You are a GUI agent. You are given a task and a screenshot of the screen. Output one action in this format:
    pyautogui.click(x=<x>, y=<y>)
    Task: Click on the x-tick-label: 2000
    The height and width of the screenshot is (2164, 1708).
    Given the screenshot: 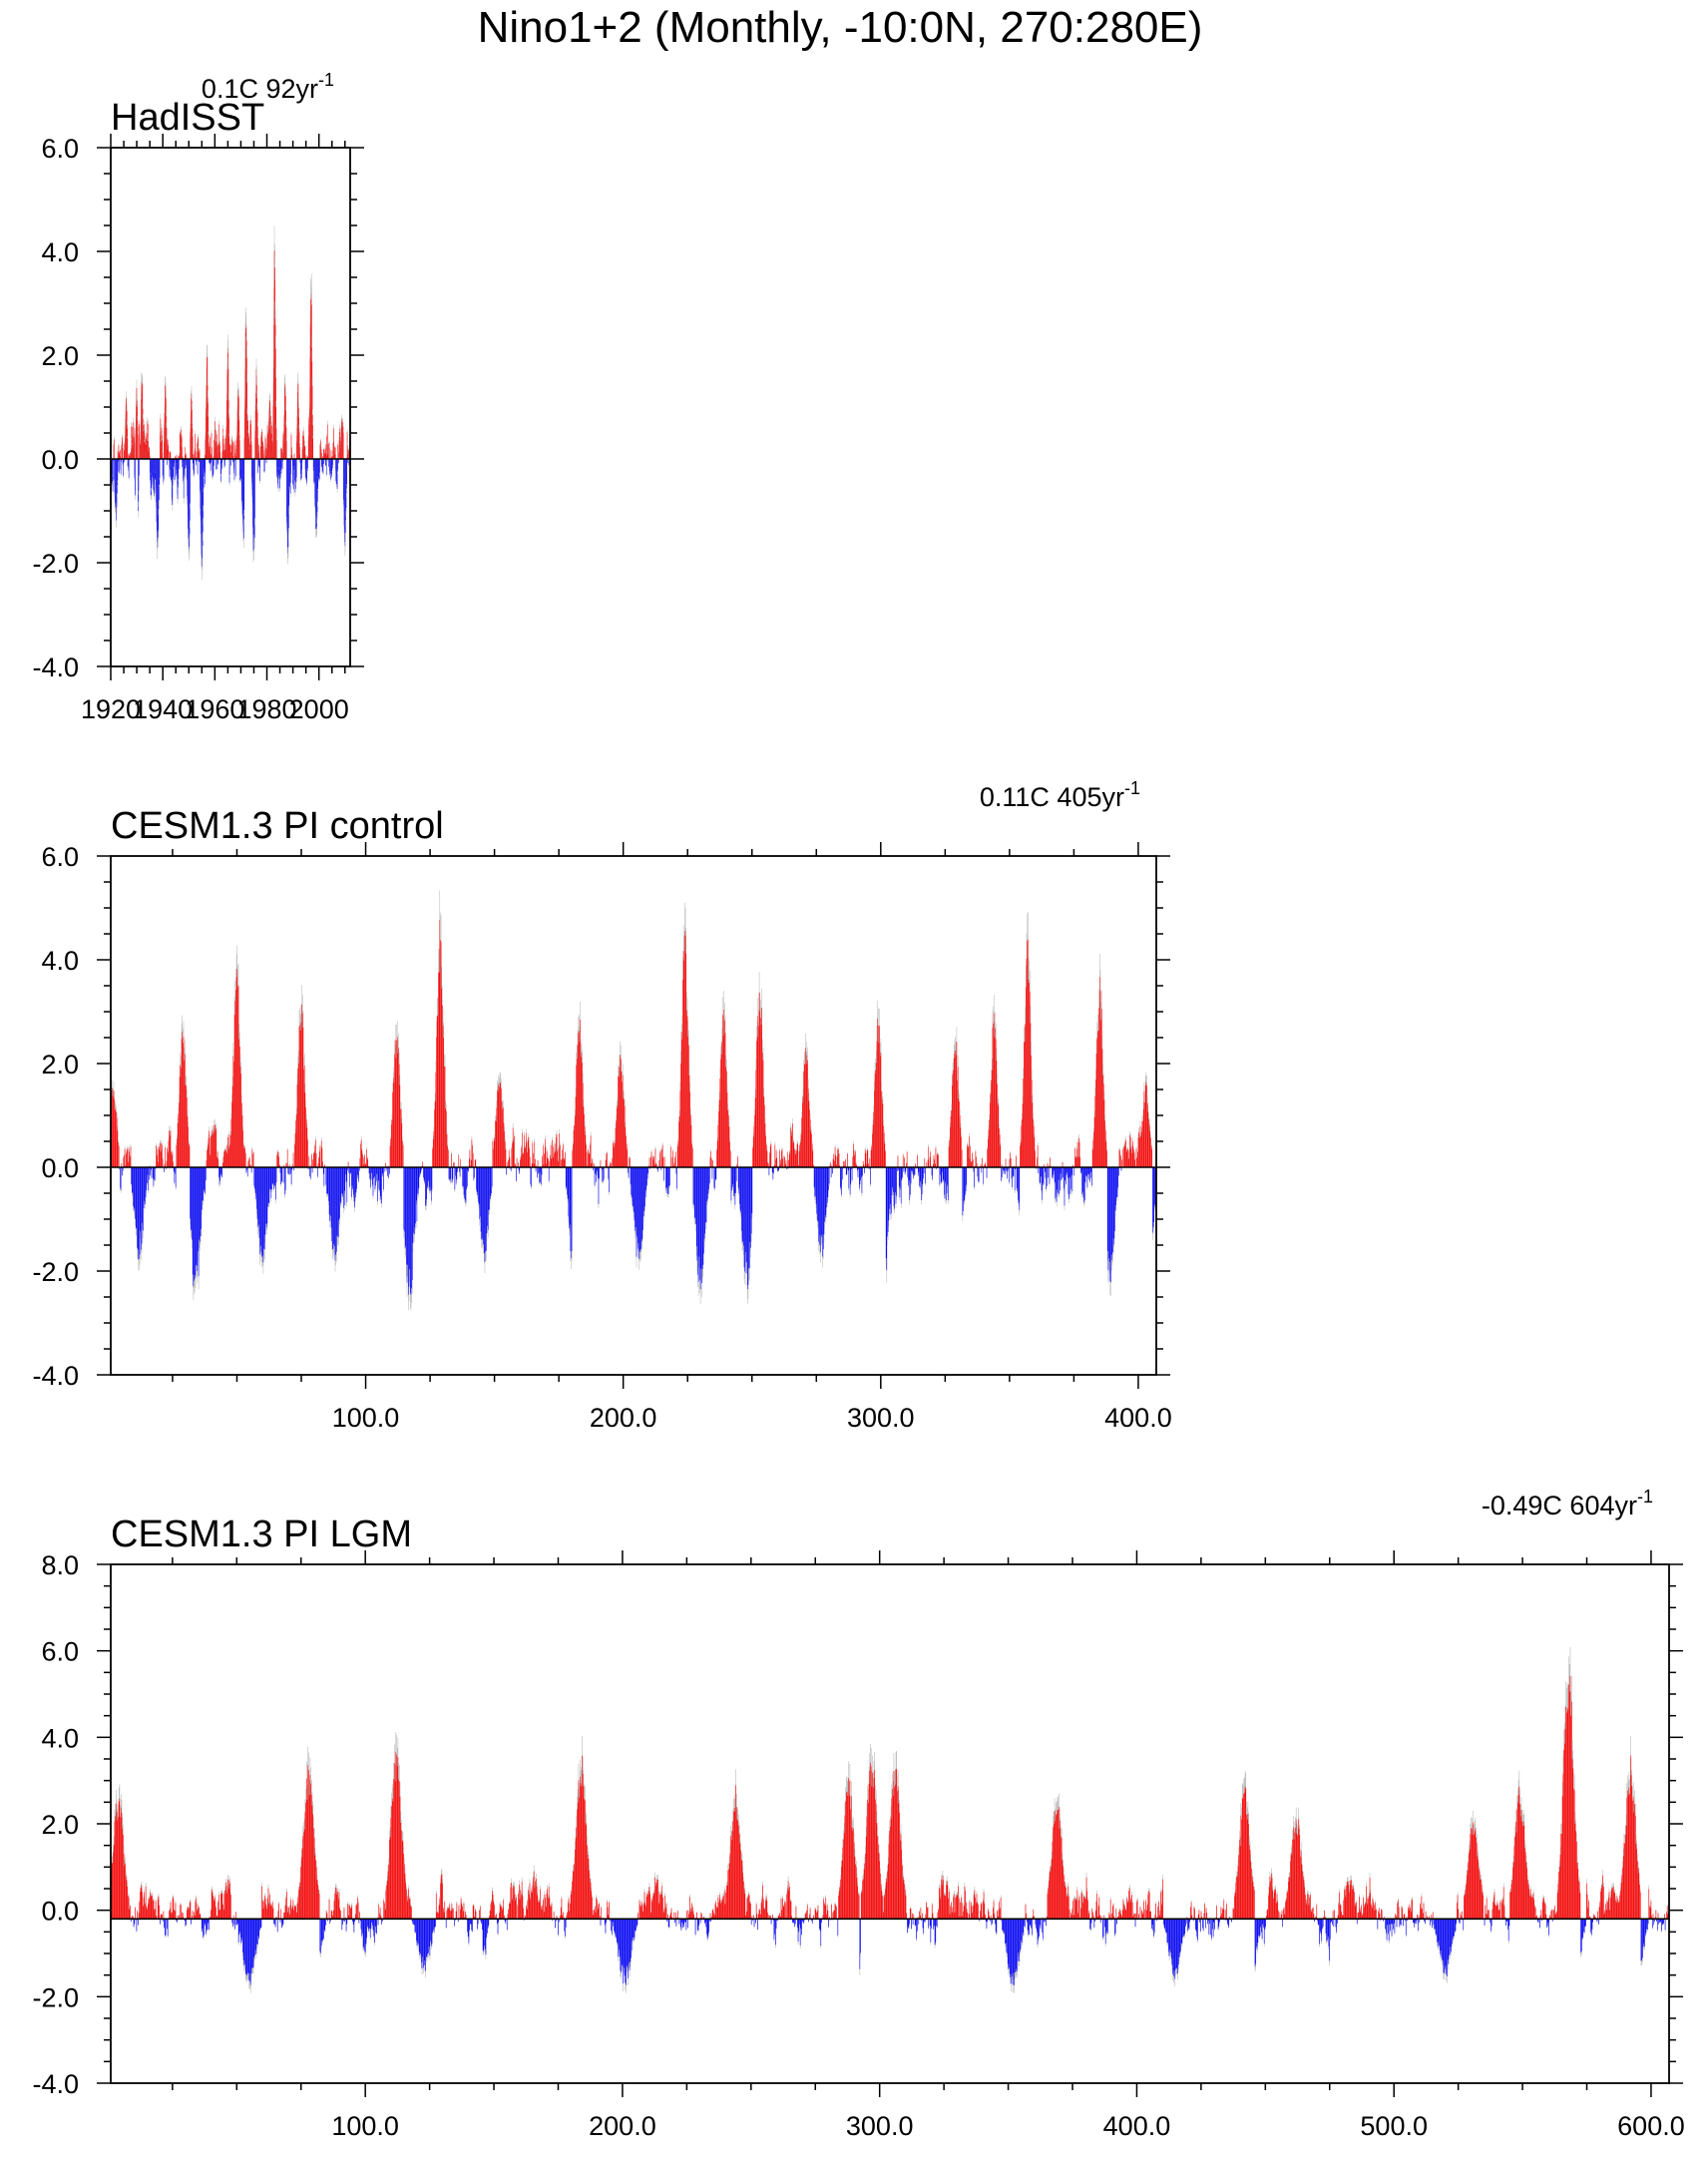 What is the action you would take?
    pyautogui.click(x=319, y=709)
    